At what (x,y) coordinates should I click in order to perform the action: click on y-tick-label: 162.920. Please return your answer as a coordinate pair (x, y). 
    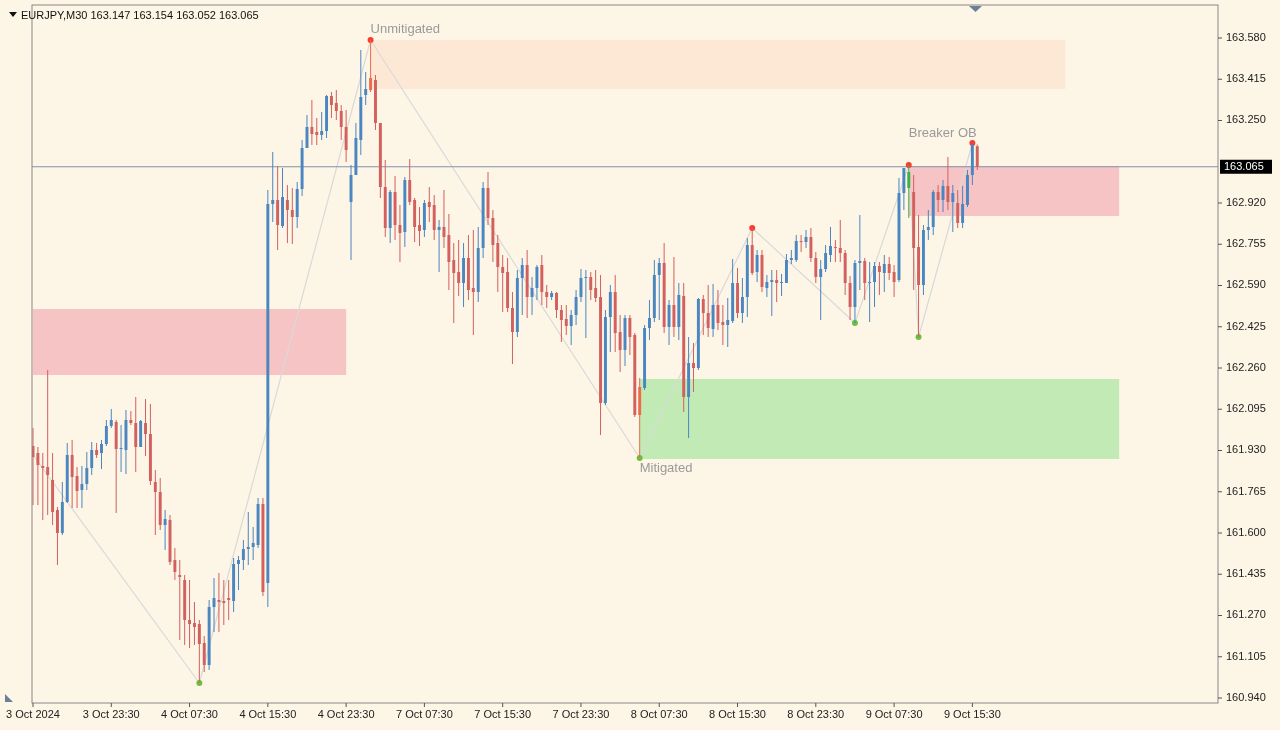
    Looking at the image, I should click on (1246, 201).